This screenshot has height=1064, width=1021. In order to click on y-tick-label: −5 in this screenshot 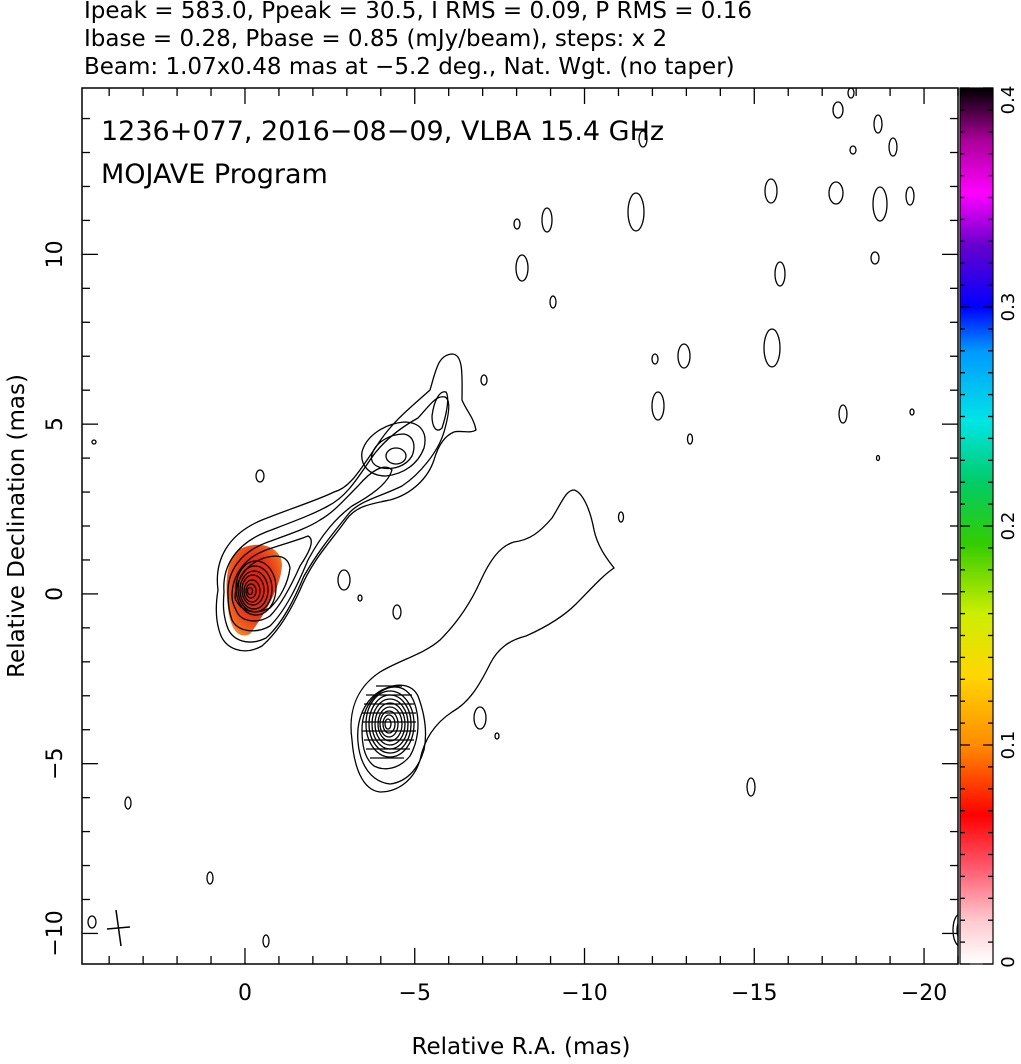, I will do `click(55, 763)`.